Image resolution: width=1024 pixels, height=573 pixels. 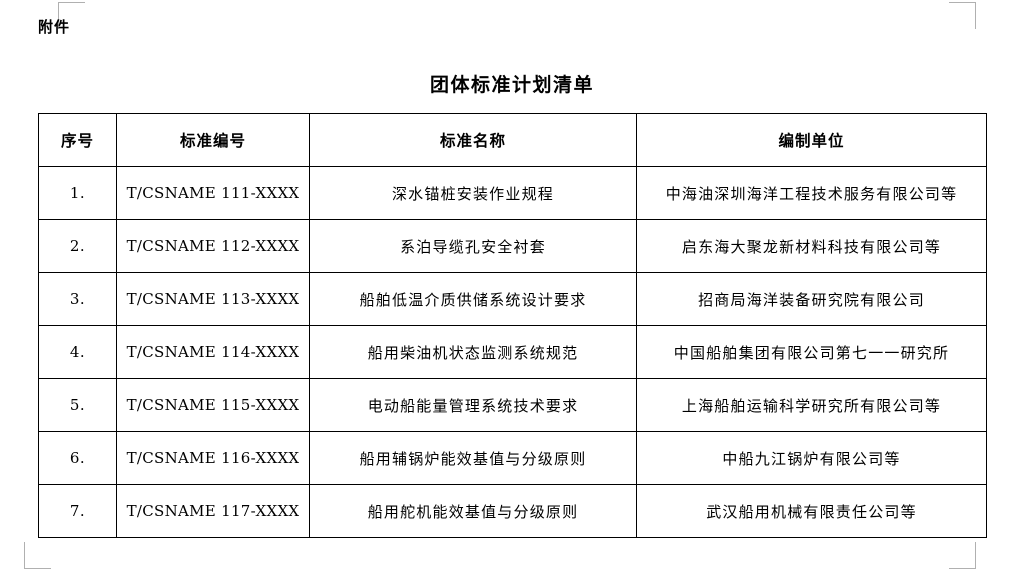 I want to click on cell-name: 电动船能量管理系统技术要求, so click(x=473, y=405).